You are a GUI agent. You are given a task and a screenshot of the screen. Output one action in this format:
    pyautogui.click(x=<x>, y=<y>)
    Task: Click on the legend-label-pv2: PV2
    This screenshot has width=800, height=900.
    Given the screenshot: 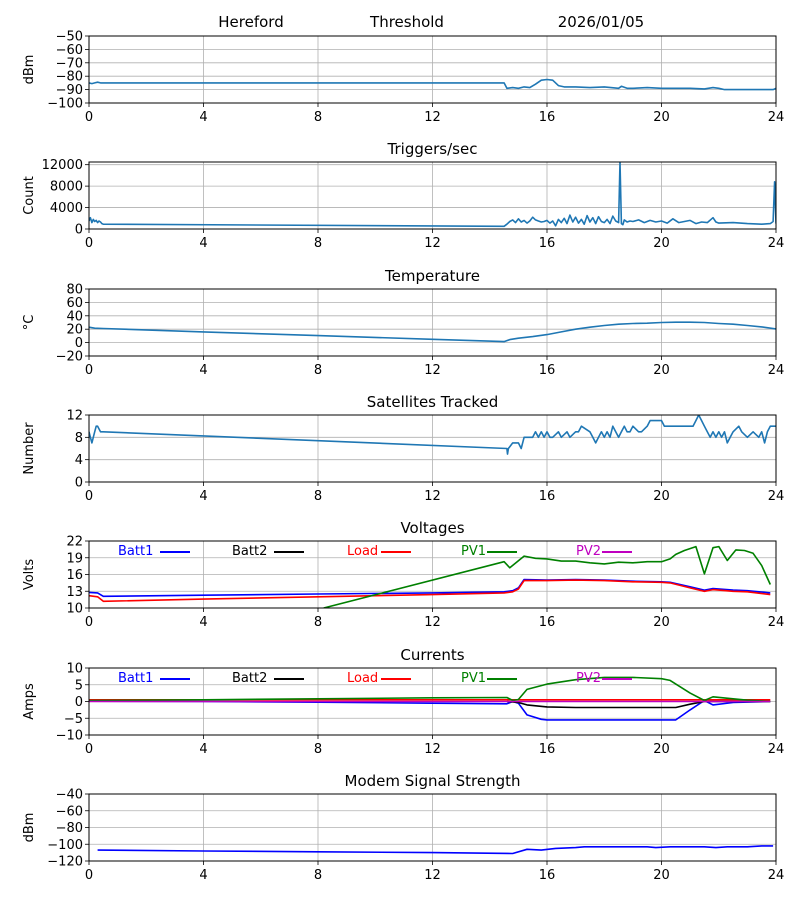 What is the action you would take?
    pyautogui.click(x=588, y=678)
    